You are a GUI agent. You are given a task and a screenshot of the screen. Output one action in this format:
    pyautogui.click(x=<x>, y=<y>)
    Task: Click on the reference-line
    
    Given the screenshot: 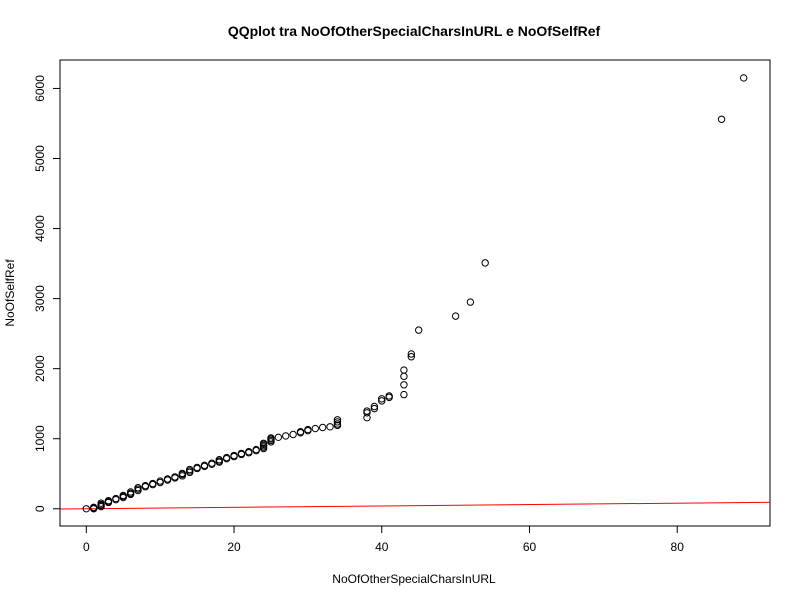 What is the action you would take?
    pyautogui.click(x=415, y=505)
    